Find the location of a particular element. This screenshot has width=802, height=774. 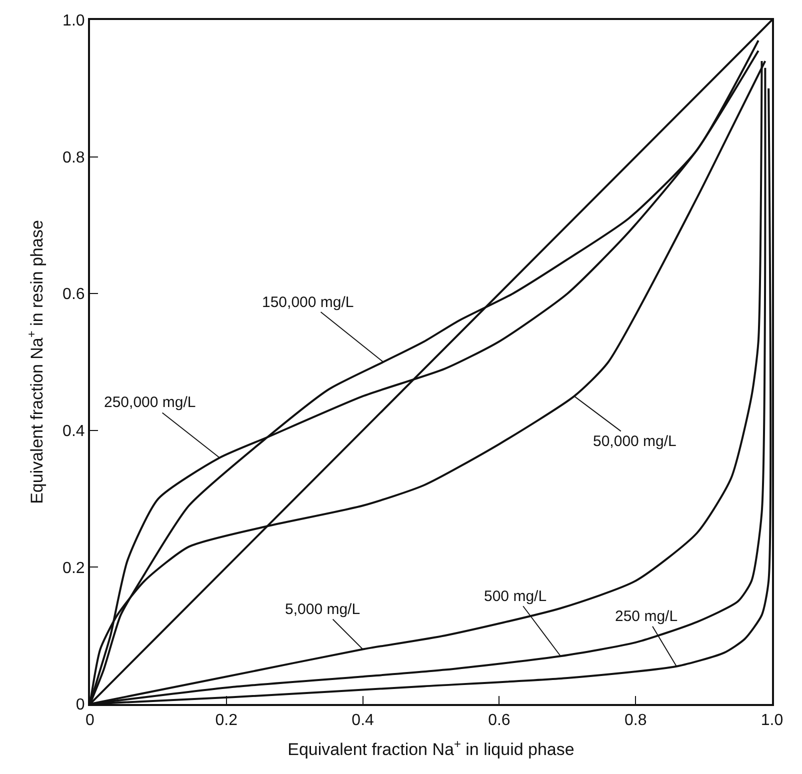

x-tick-label: 0.4 is located at coordinates (363, 721).